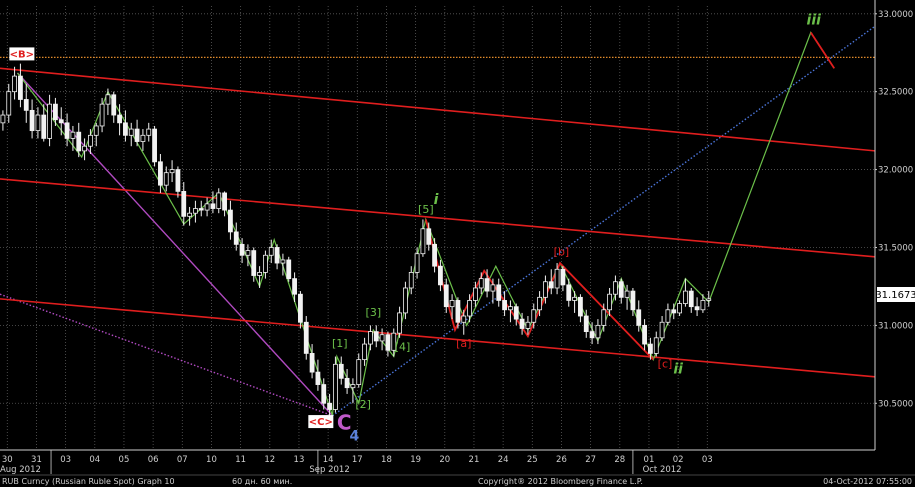  I want to click on x-tick-label: 20, so click(444, 460).